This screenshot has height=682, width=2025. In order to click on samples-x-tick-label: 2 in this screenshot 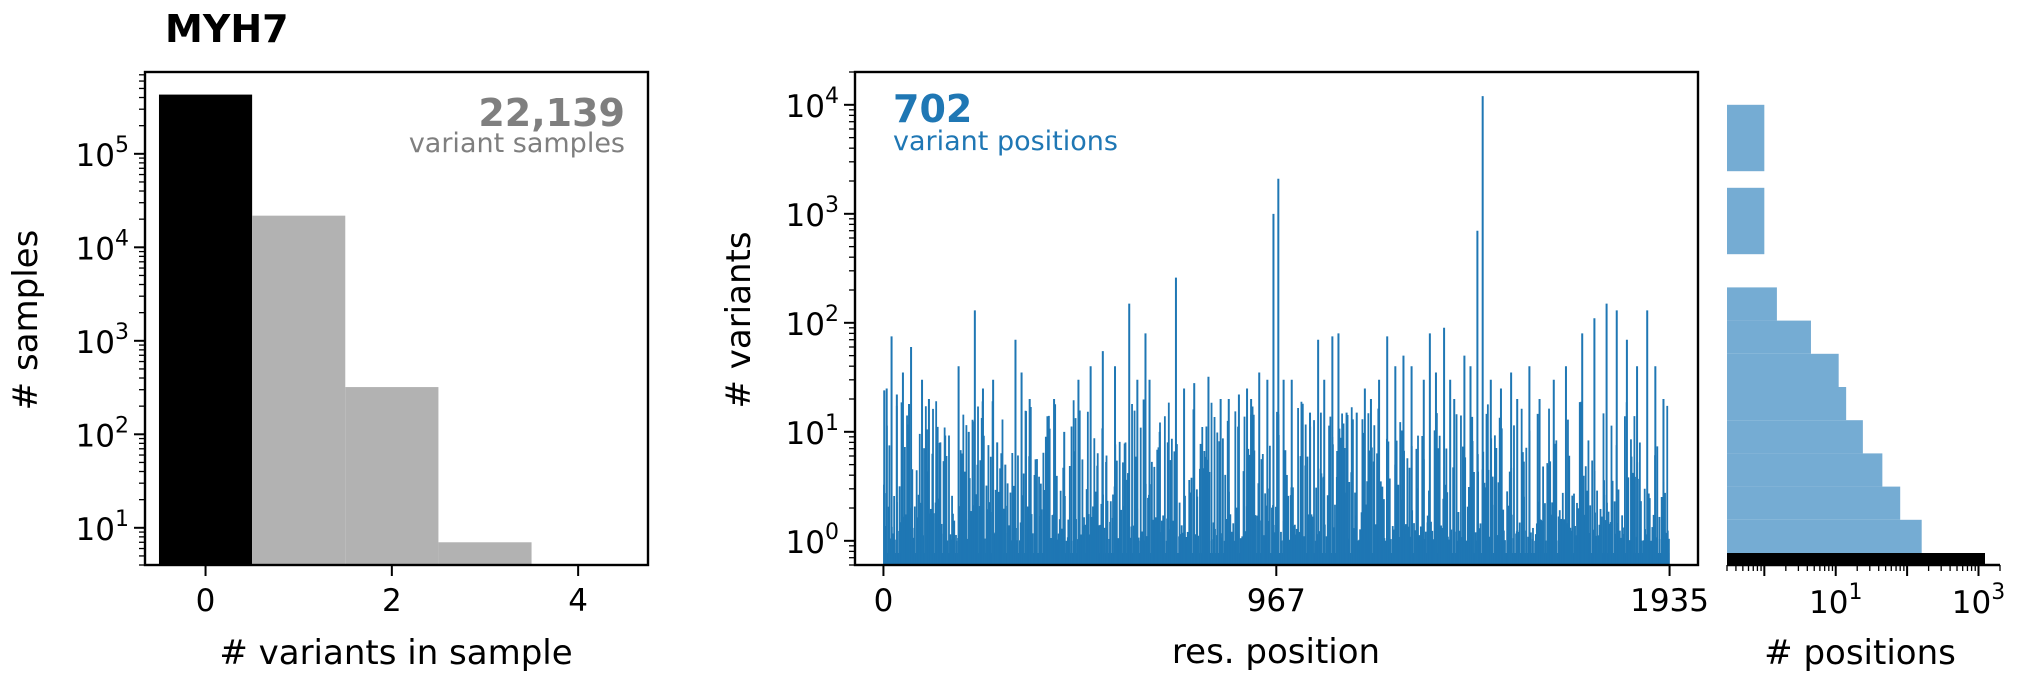, I will do `click(392, 601)`.